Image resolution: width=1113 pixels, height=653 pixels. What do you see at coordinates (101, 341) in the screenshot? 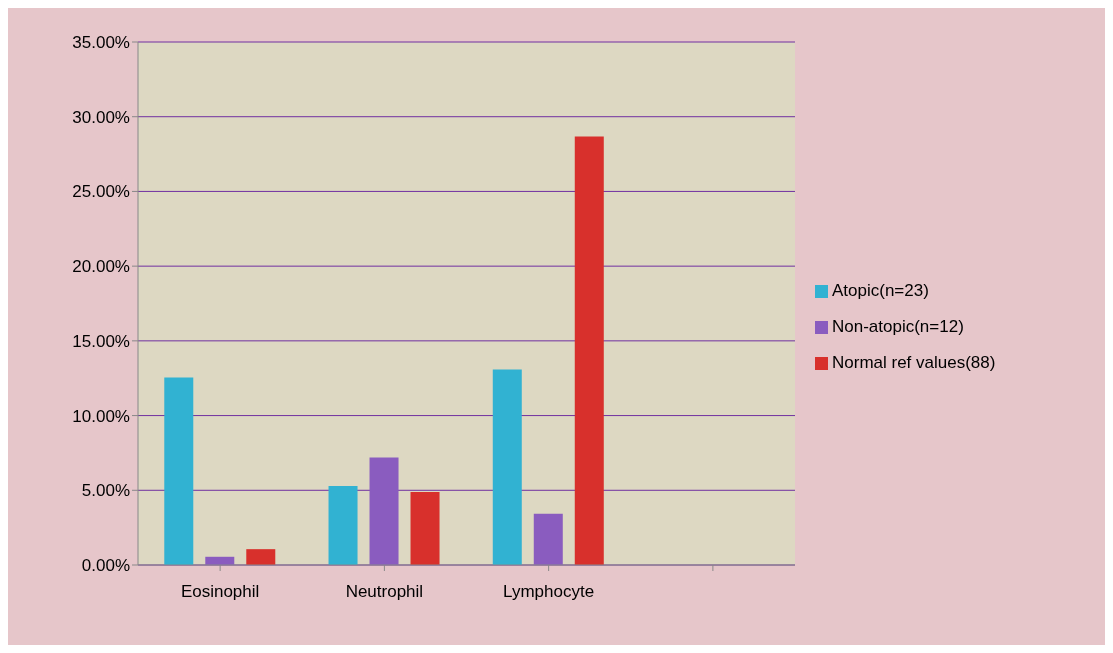
I see `y-tick-label: 15.00%` at bounding box center [101, 341].